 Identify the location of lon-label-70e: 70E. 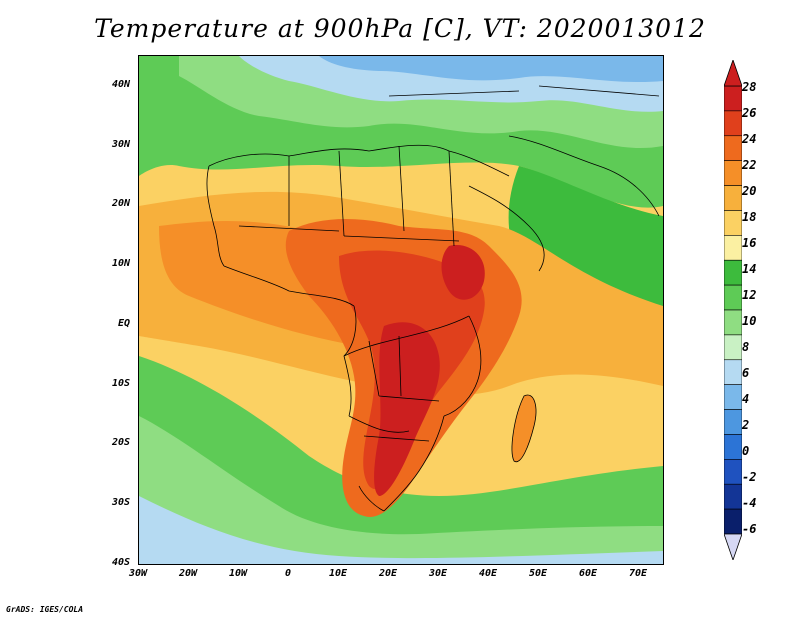
(638, 573).